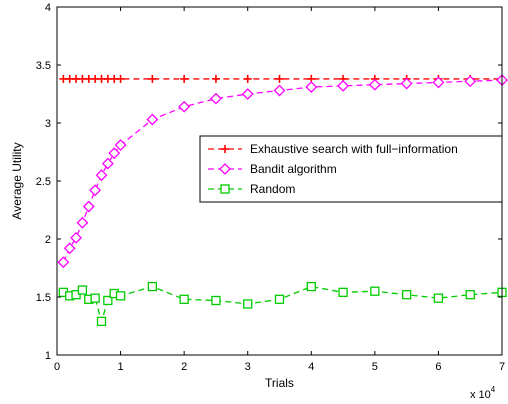  What do you see at coordinates (480, 395) in the screenshot?
I see `x-exponent-base: x 10` at bounding box center [480, 395].